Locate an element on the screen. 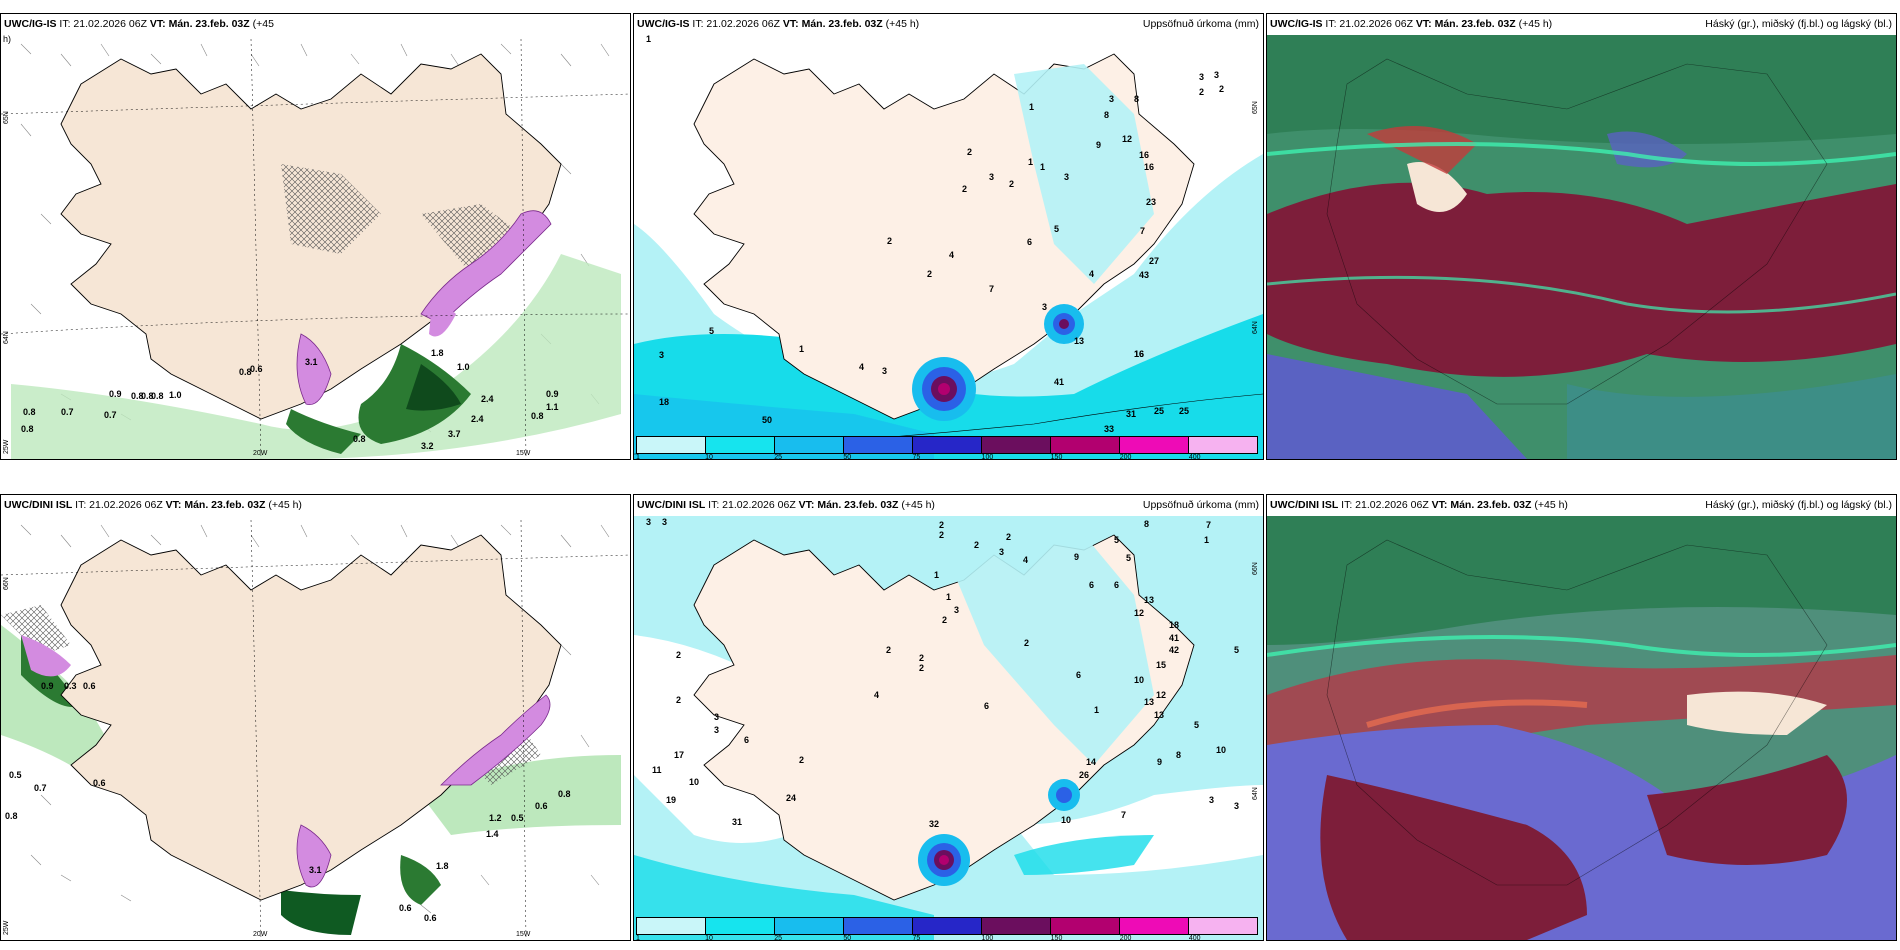 This screenshot has width=1900, height=950. value-label: 15 is located at coordinates (1161, 665).